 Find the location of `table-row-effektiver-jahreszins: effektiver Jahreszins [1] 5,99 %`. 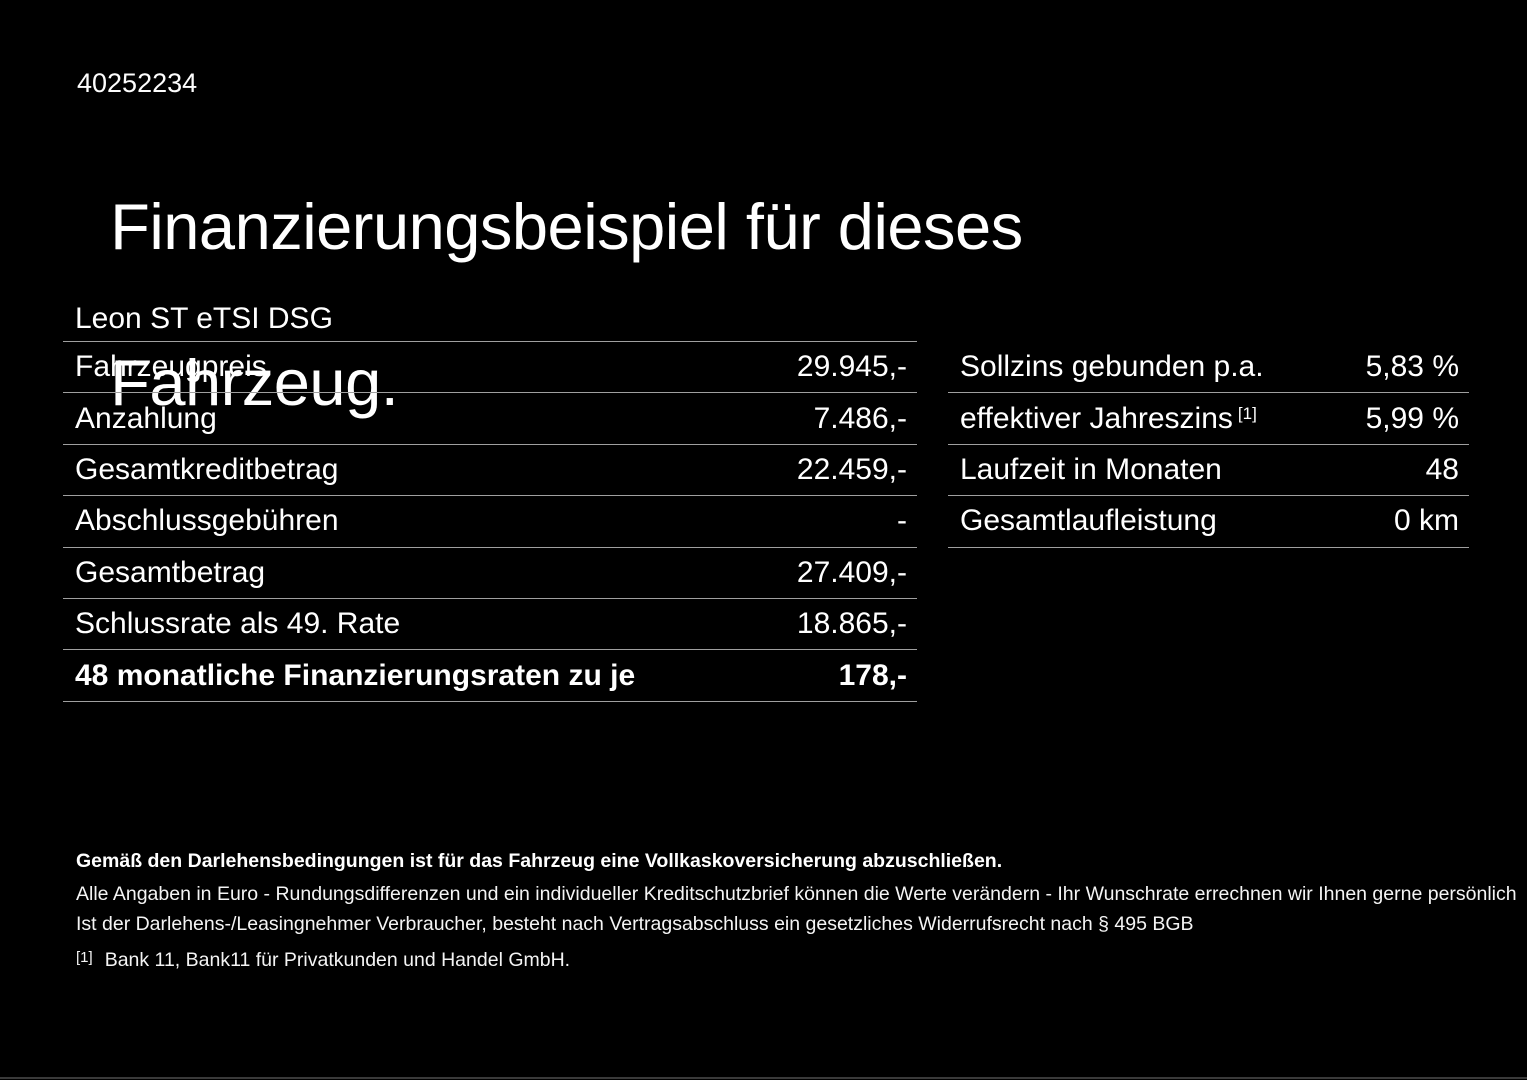

table-row-effektiver-jahreszins: effektiver Jahreszins [1] 5,99 % is located at coordinates (1208, 419).